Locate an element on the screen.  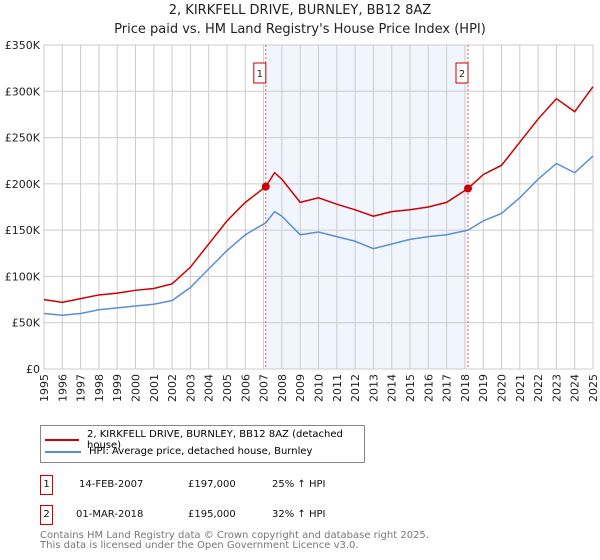
x-tick-label: 2011 is located at coordinates (337, 388).